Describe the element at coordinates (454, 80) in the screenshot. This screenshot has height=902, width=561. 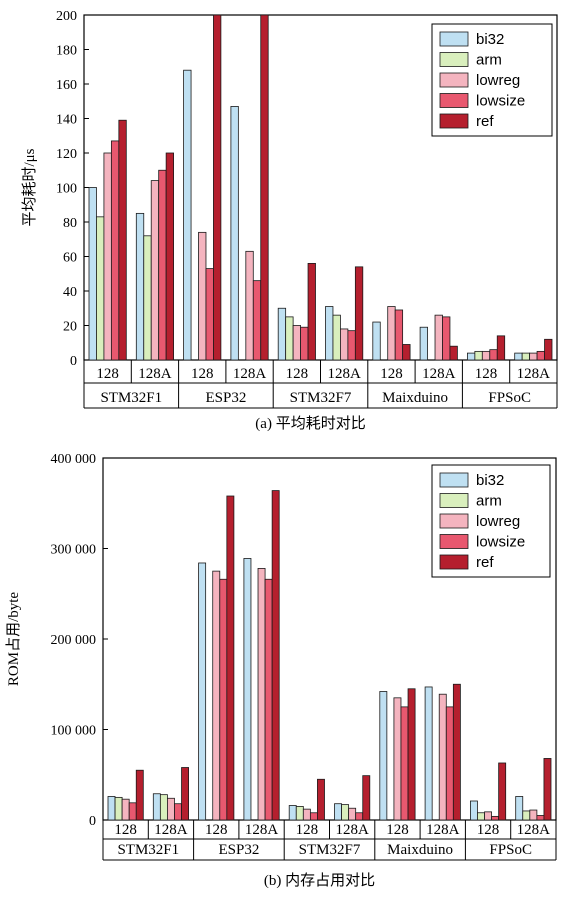
I see `legend-swatch-lowreg` at that location.